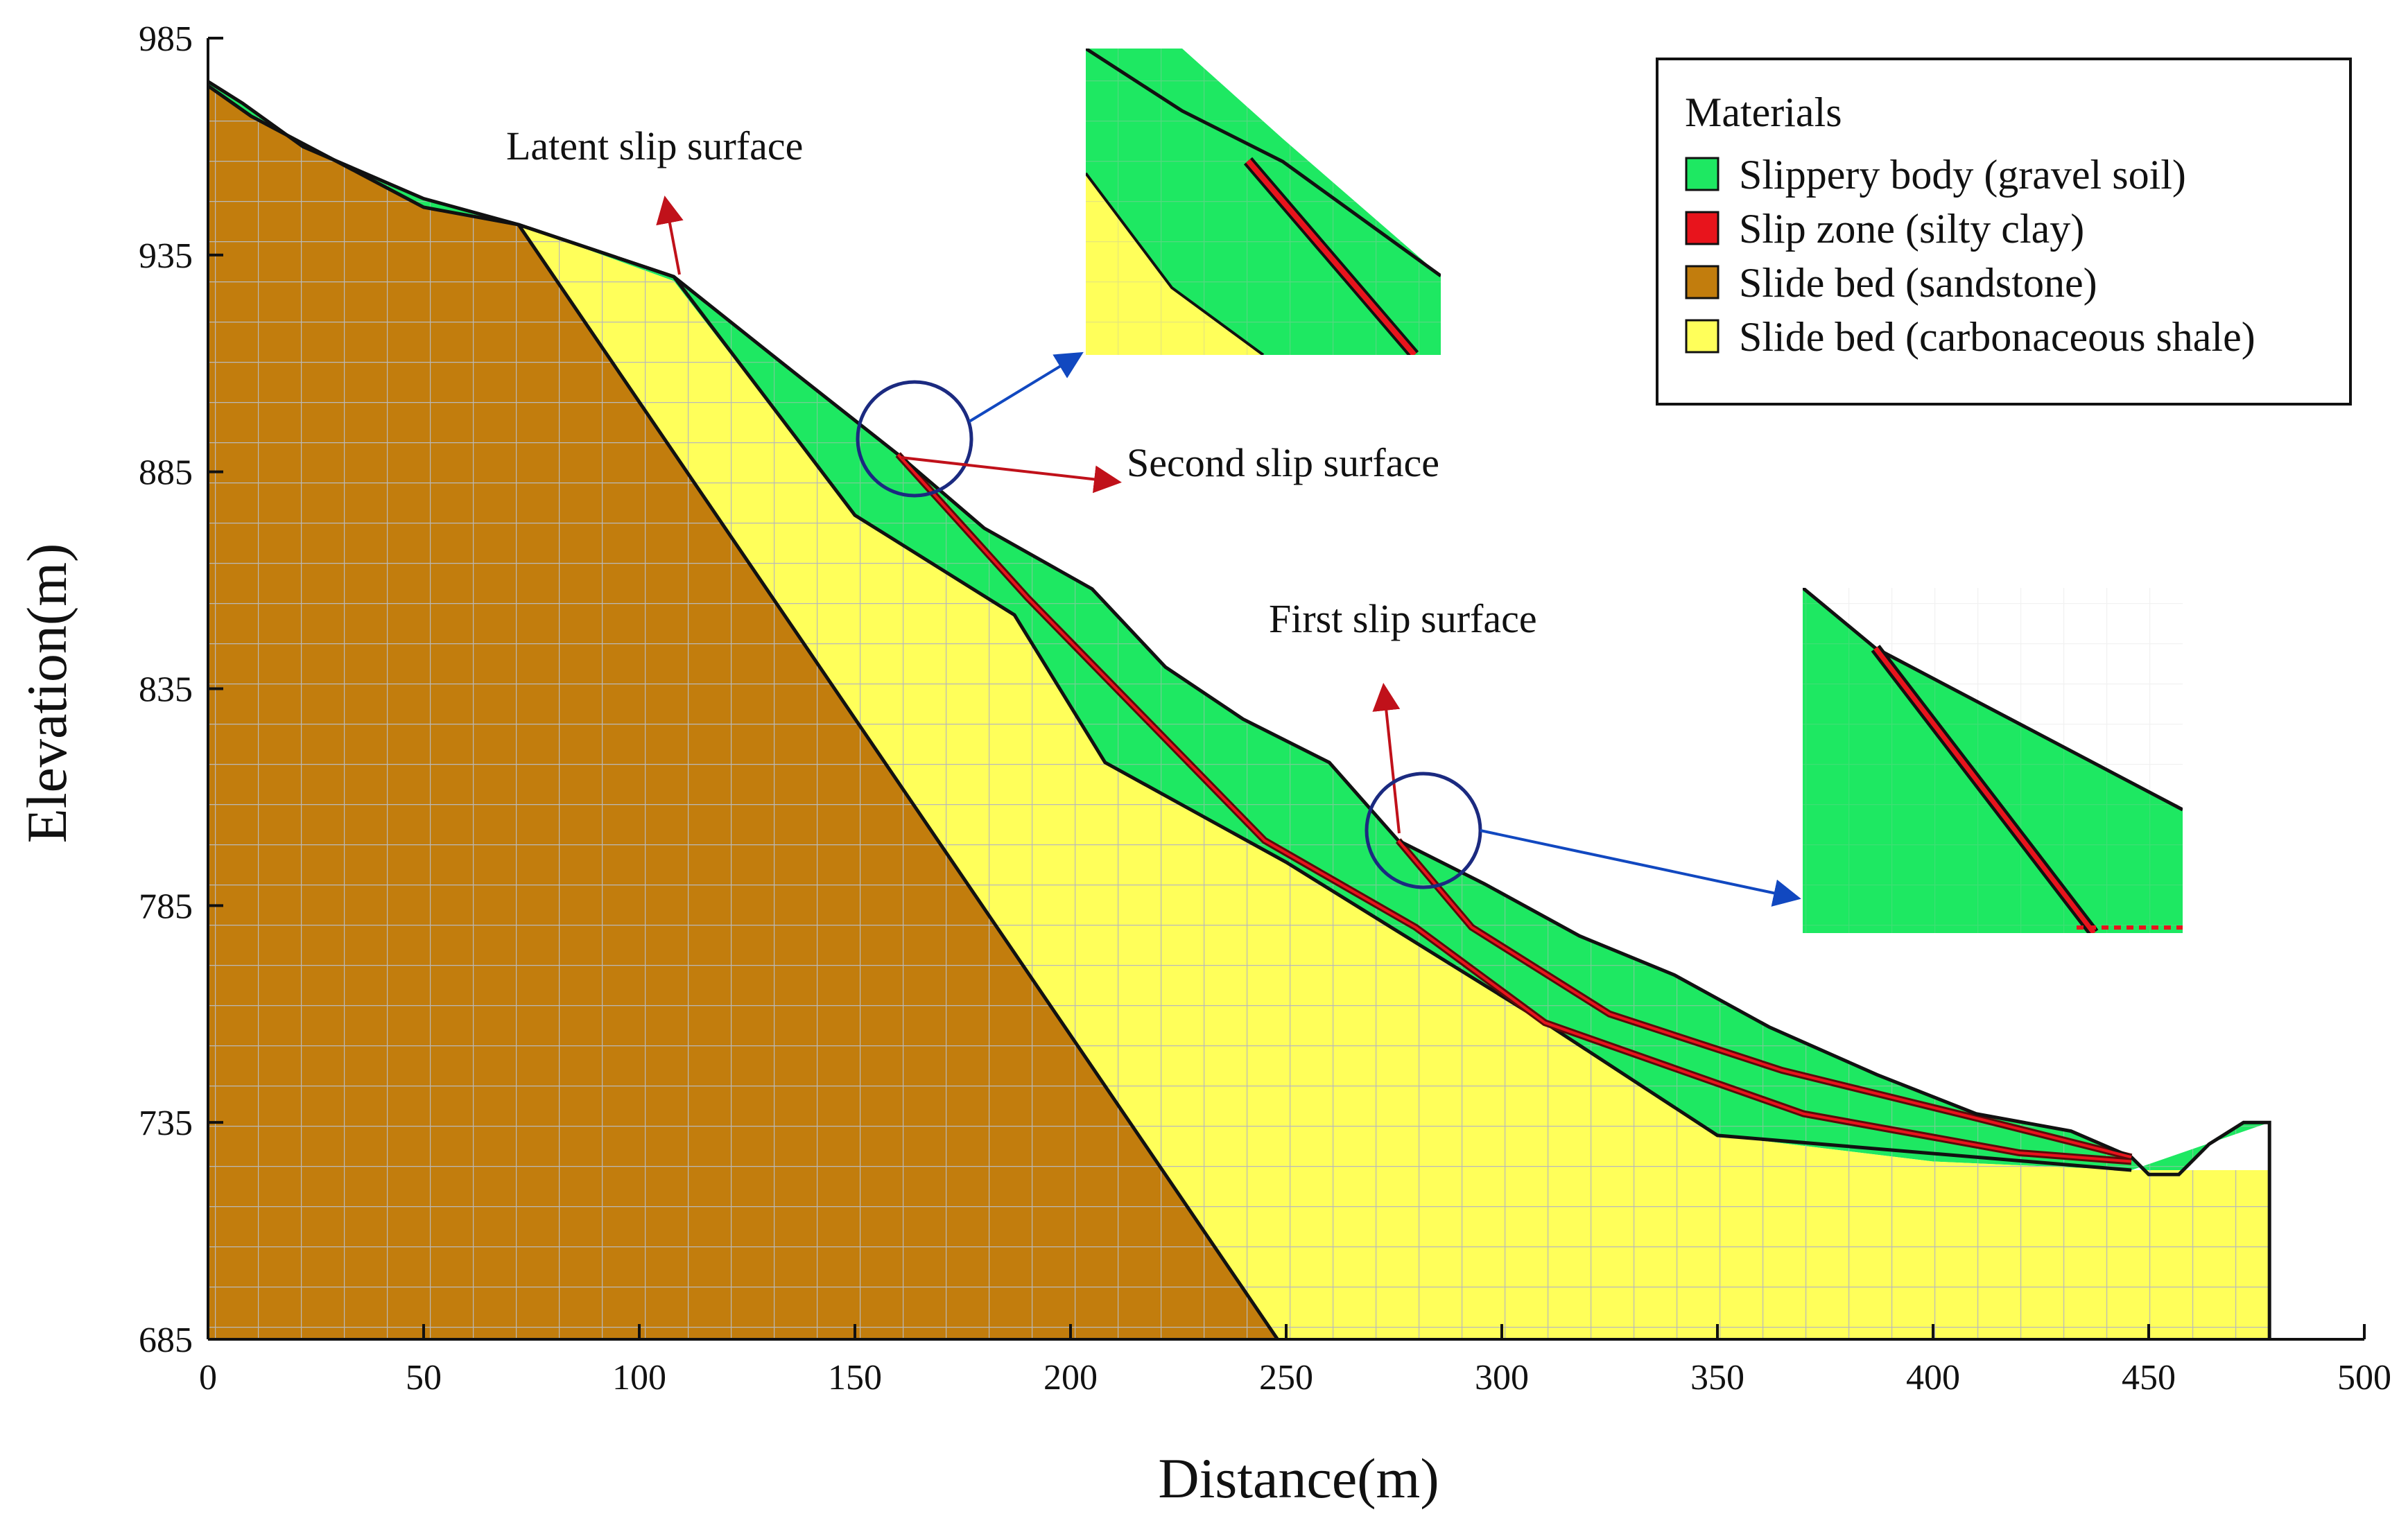 This screenshot has width=2408, height=1532. Describe the element at coordinates (424, 1378) in the screenshot. I see `x-tick-label: 50` at that location.